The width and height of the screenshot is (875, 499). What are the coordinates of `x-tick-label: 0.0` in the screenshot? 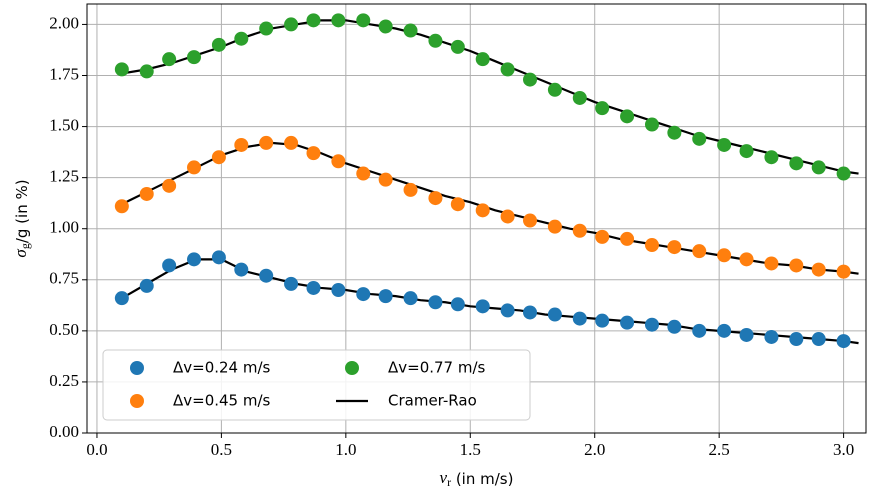 It's located at (96, 449).